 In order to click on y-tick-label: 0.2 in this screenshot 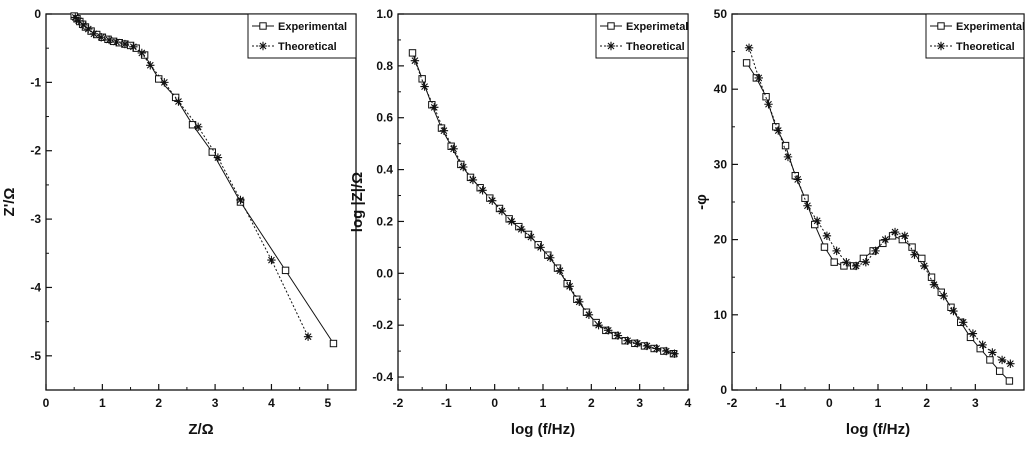, I will do `click(384, 221)`.